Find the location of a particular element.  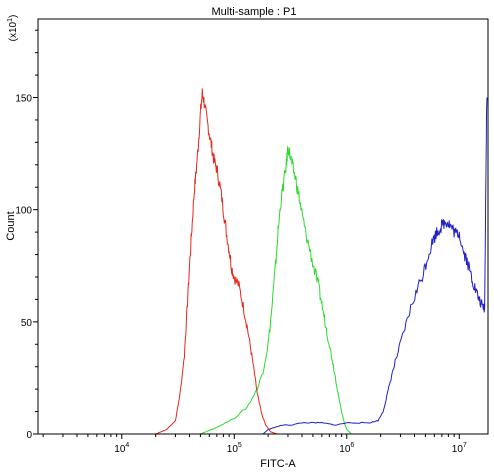

svg-text: (x101) is located at coordinates (13, 28).